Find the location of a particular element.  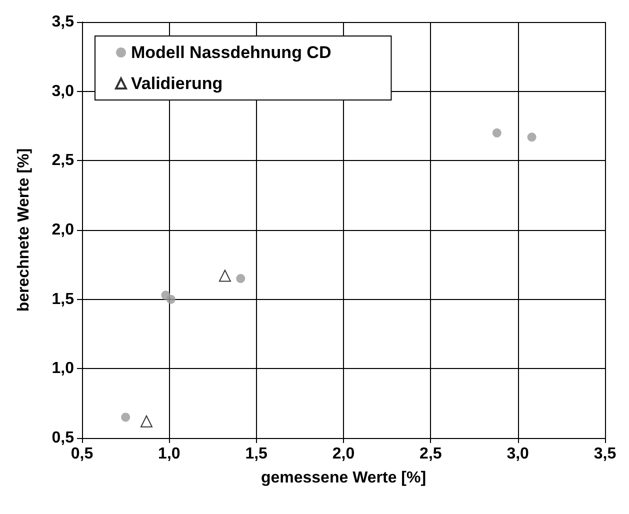

x-tick-label: 2,0 is located at coordinates (343, 454).